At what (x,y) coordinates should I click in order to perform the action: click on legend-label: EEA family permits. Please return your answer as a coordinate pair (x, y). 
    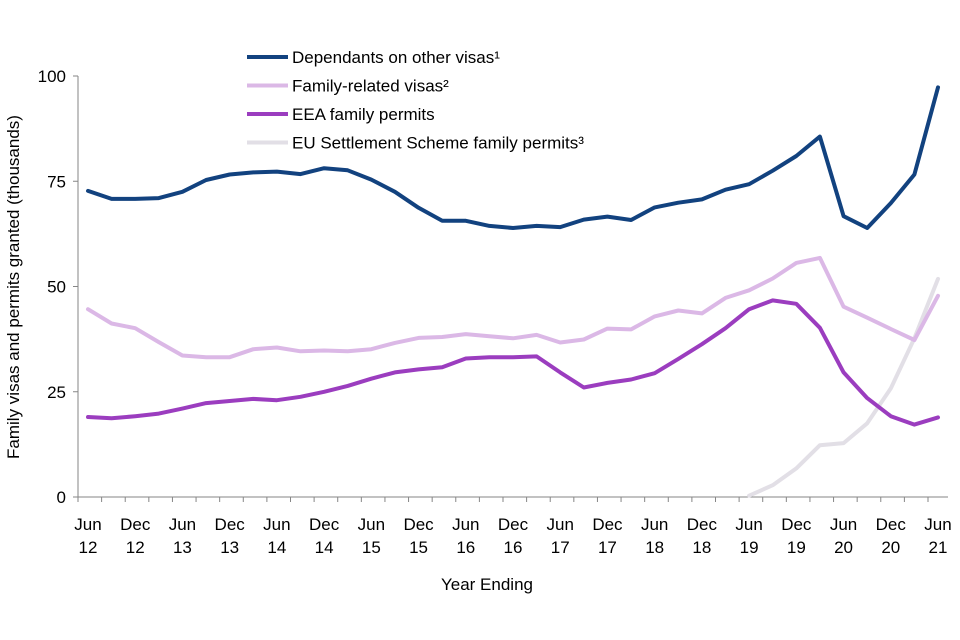
    Looking at the image, I should click on (363, 114).